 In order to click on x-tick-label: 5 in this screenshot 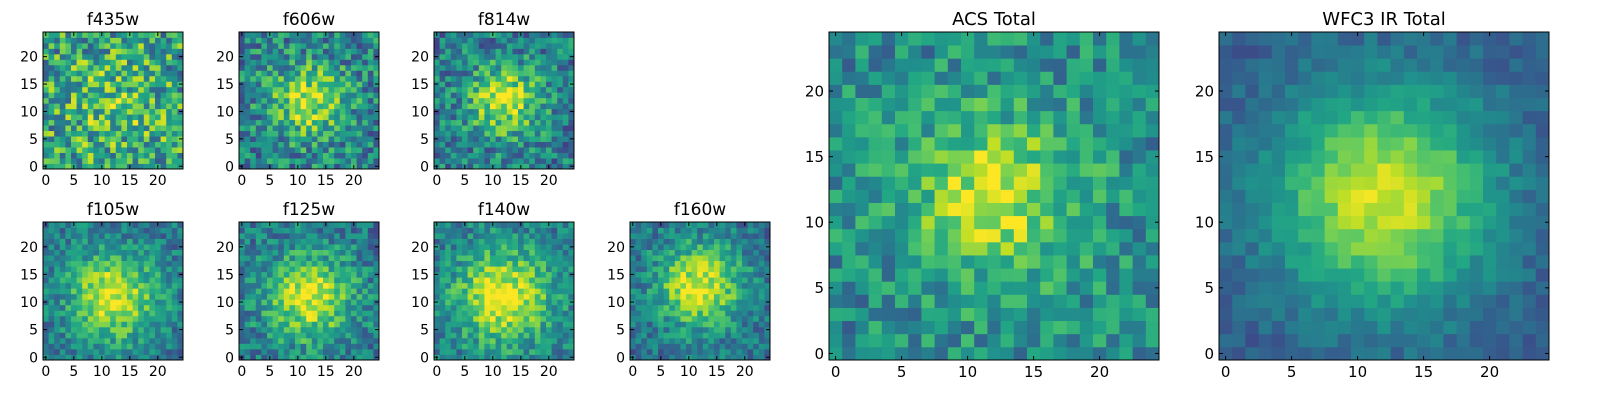, I will do `click(73, 372)`.